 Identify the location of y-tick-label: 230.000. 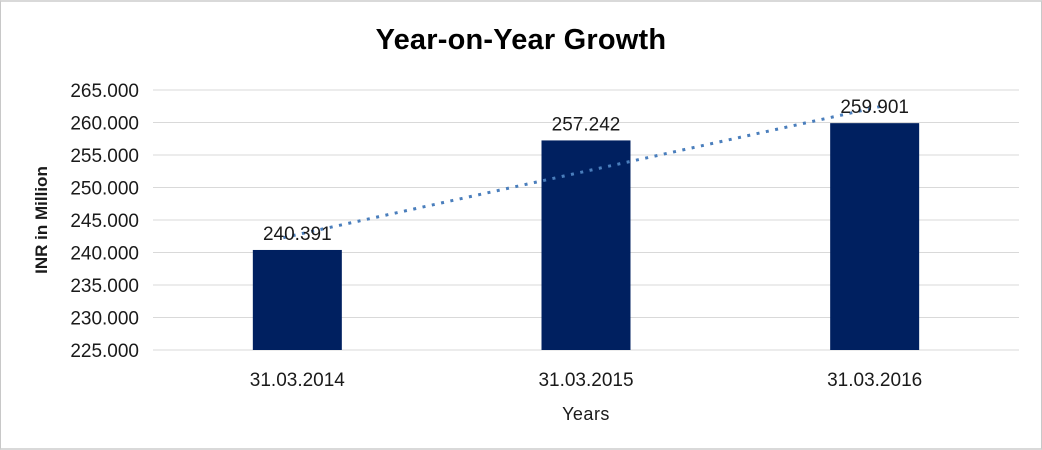
(104, 319).